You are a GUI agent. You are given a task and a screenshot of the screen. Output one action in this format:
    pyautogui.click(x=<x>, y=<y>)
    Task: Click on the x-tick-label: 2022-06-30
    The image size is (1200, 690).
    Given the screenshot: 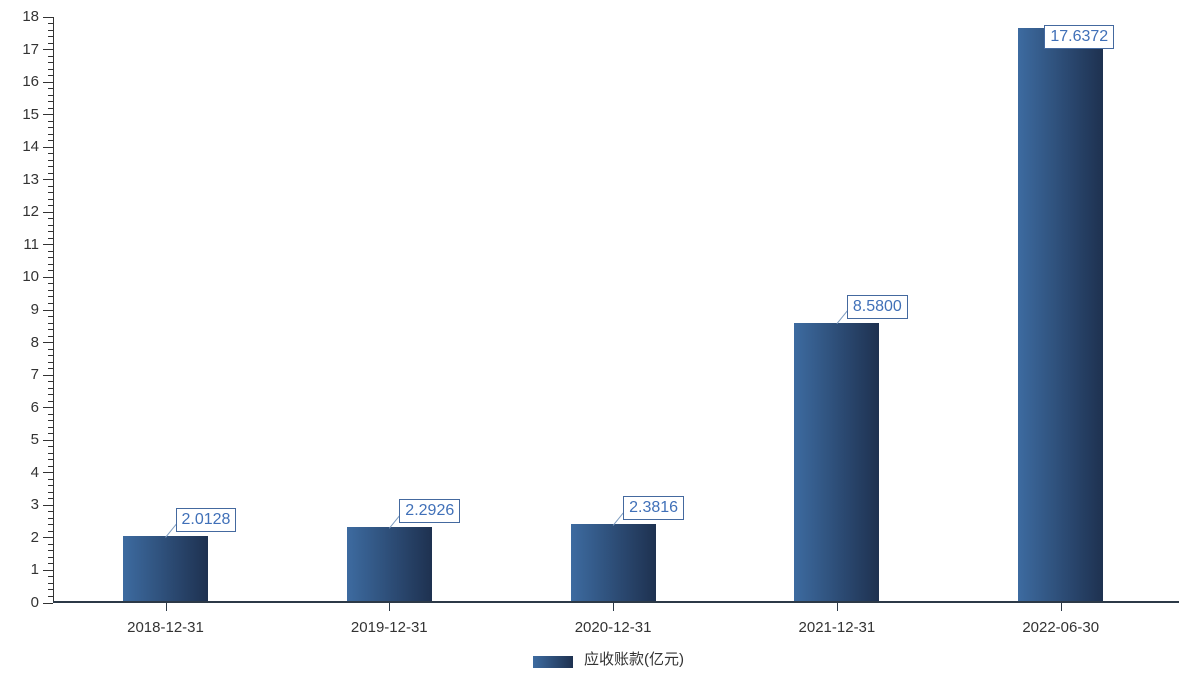 What is the action you would take?
    pyautogui.click(x=1061, y=627)
    